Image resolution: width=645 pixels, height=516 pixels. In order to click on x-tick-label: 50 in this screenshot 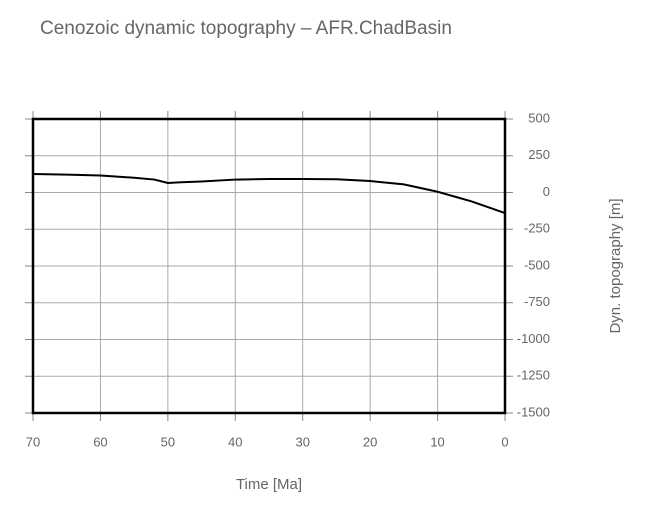, I will do `click(168, 441)`.